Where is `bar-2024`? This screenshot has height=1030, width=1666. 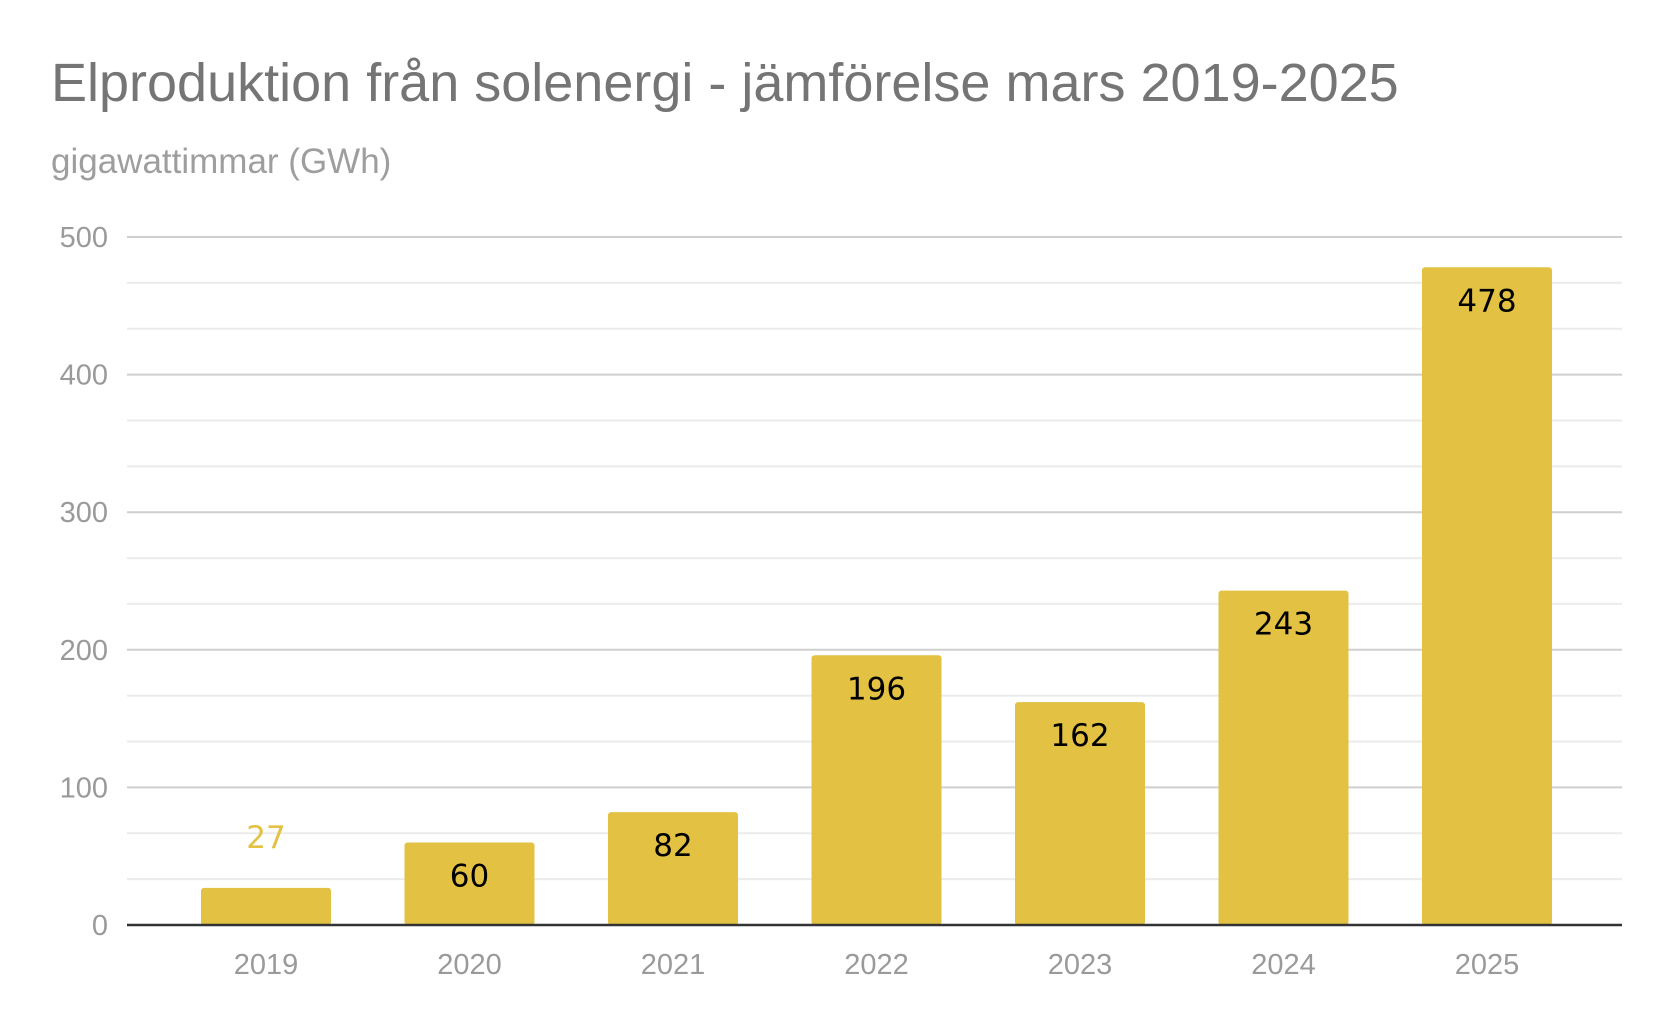 bar-2024 is located at coordinates (1283, 757).